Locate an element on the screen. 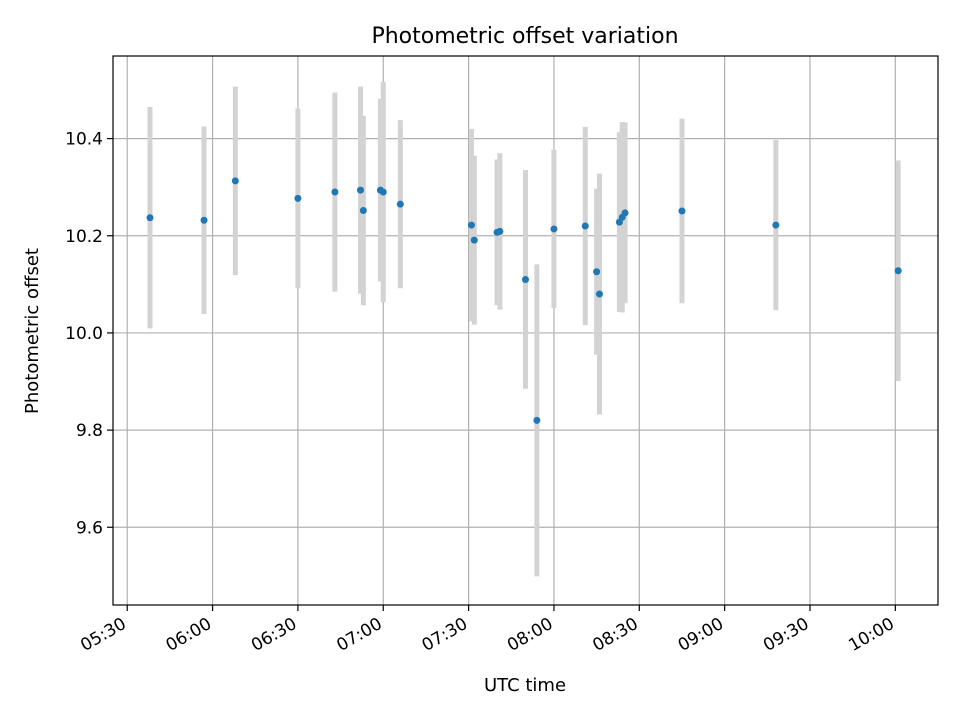 The width and height of the screenshot is (960, 720). y-tick-label: 10.4 is located at coordinates (84, 140).